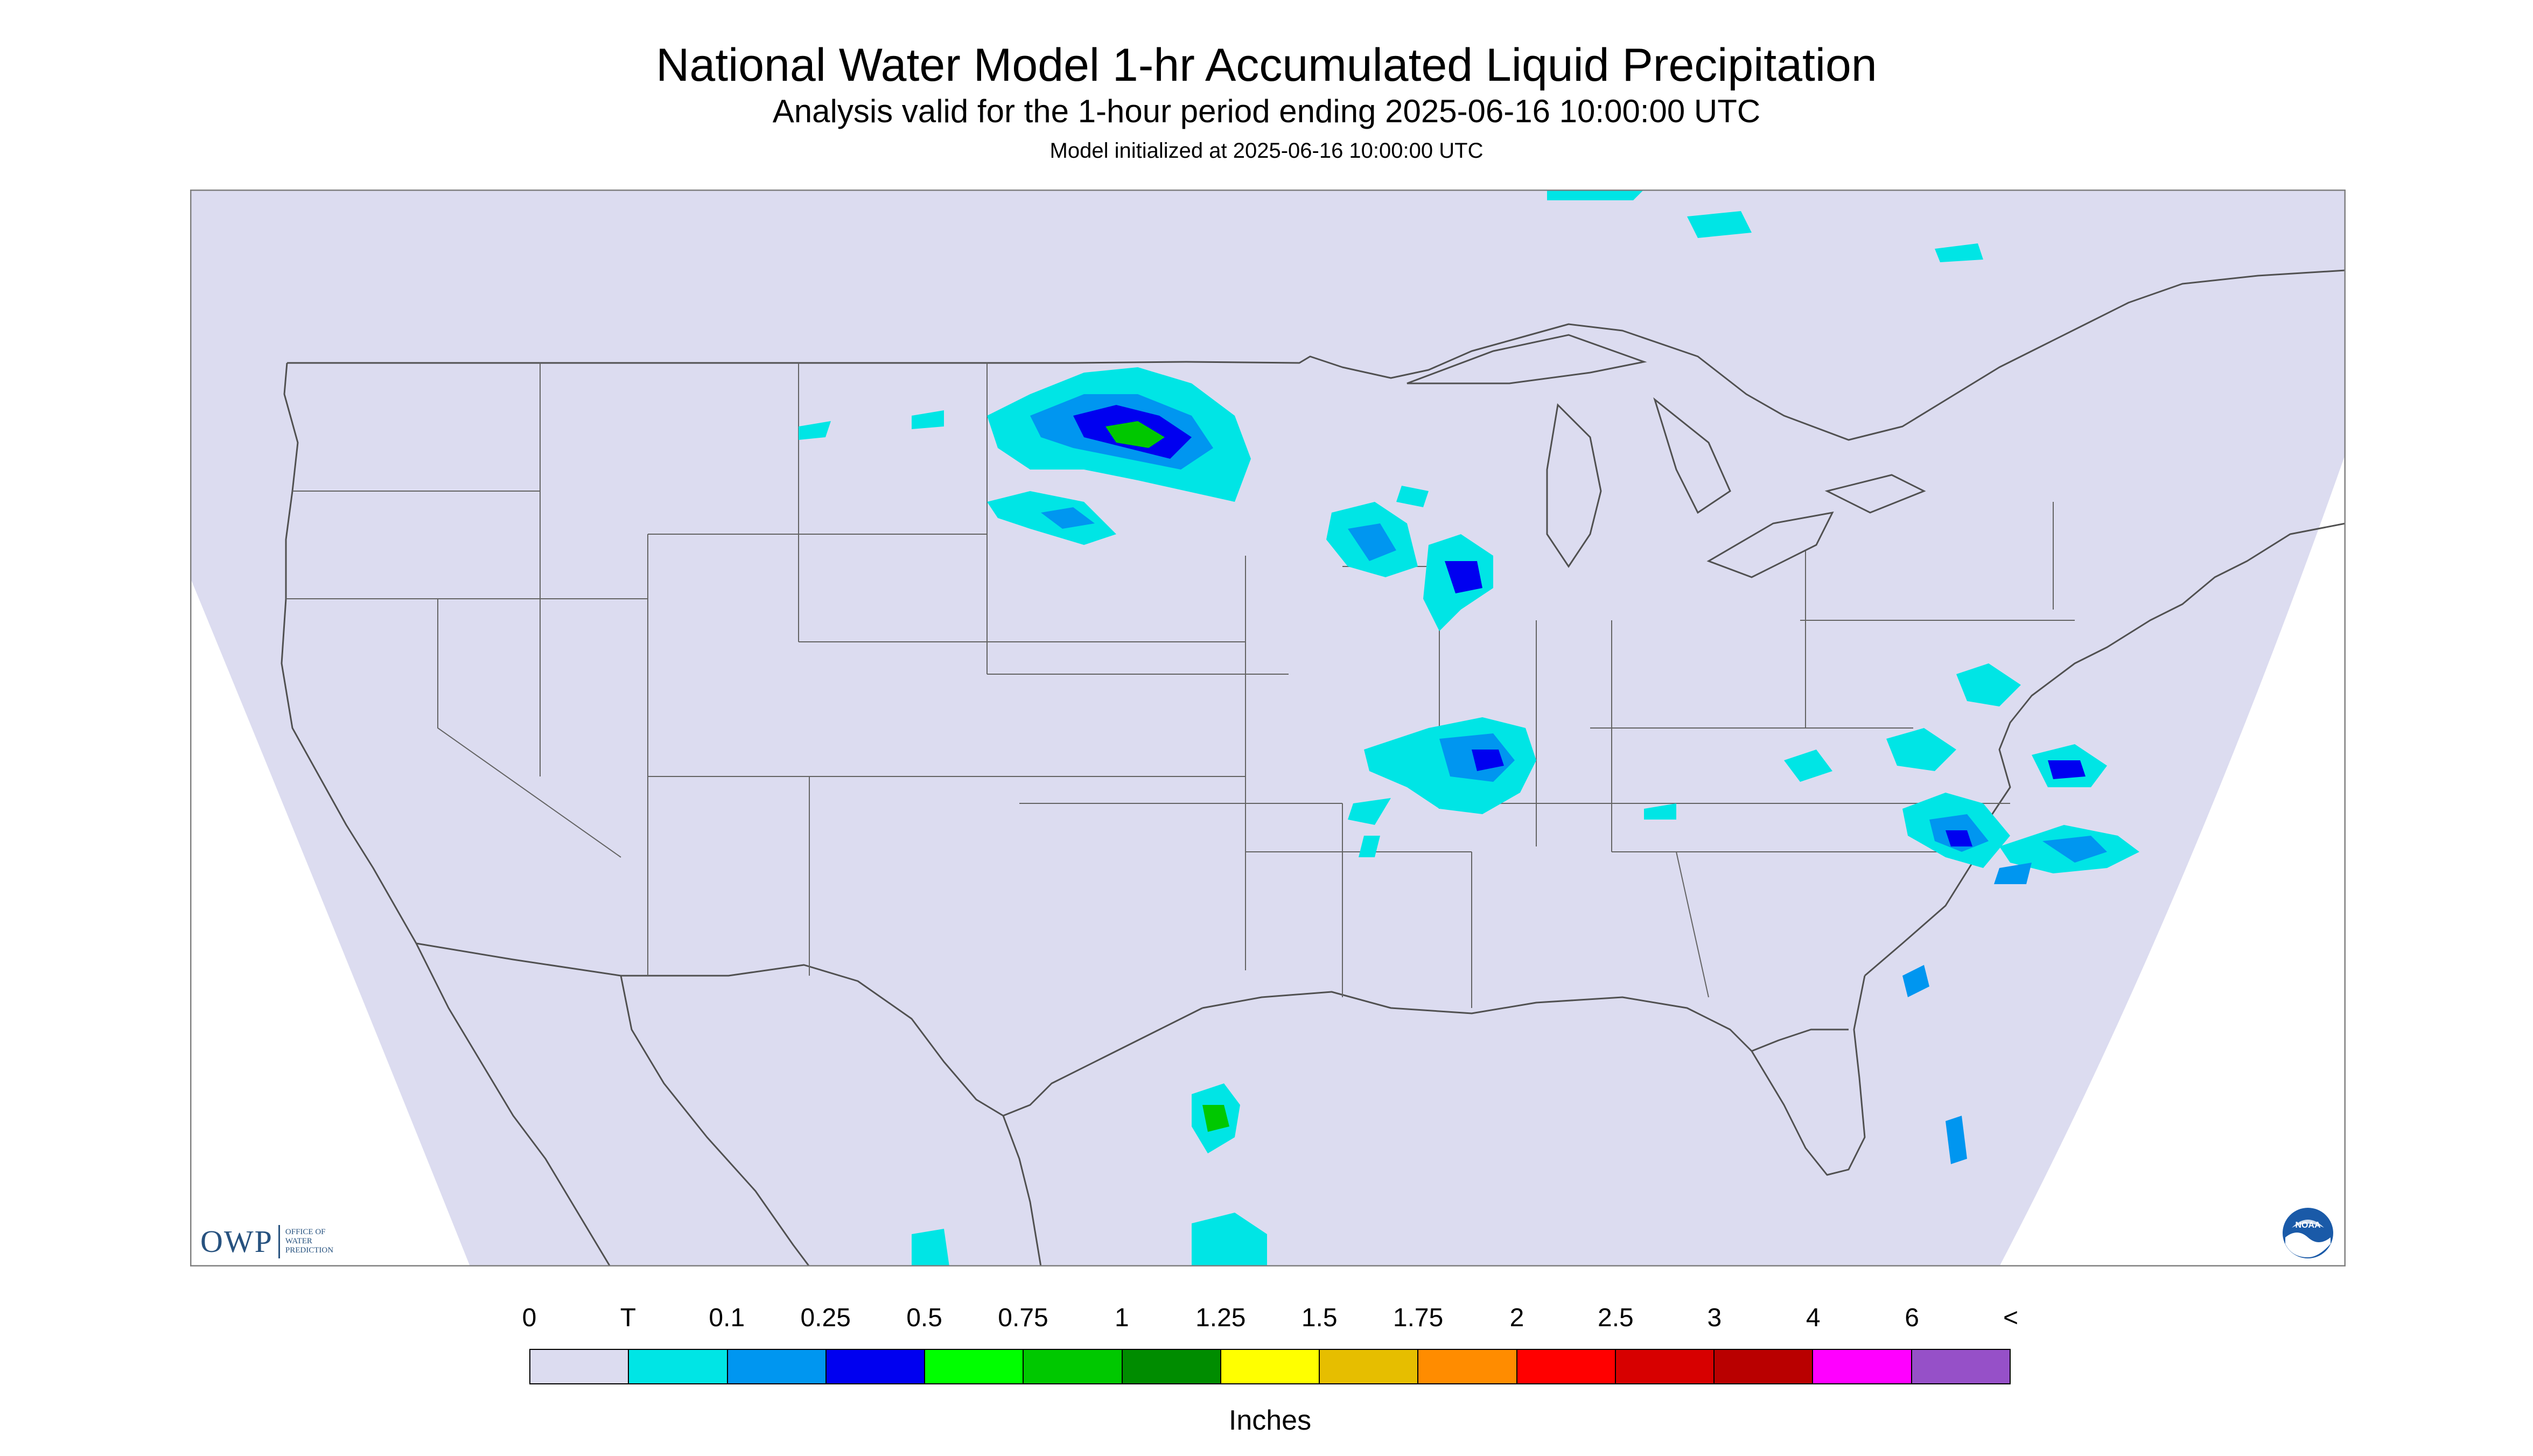  What do you see at coordinates (309, 1250) in the screenshot?
I see `owp-logo-line: PREDICTION` at bounding box center [309, 1250].